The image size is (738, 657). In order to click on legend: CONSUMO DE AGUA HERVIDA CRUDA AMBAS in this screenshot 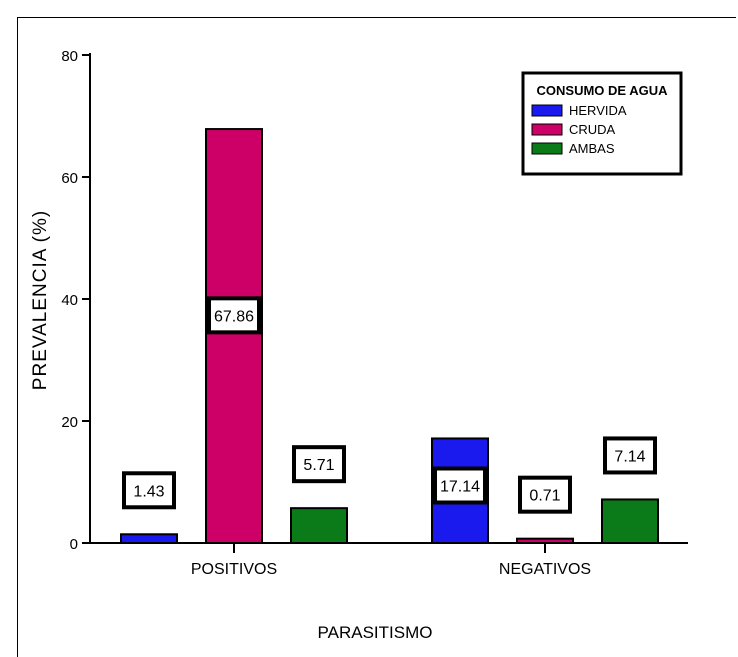, I will do `click(602, 123)`.